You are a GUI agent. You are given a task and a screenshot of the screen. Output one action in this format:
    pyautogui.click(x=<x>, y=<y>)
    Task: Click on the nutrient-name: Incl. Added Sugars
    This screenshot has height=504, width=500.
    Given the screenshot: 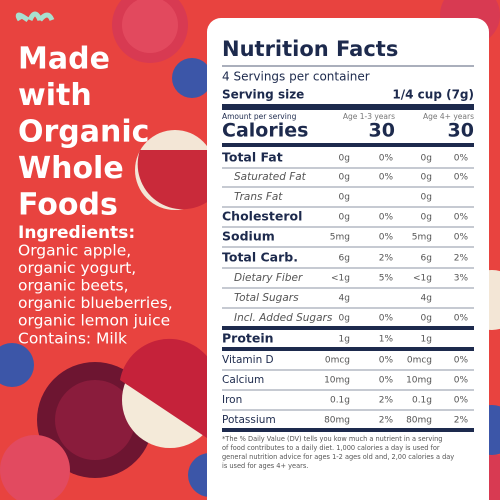 What is the action you would take?
    pyautogui.click(x=283, y=318)
    